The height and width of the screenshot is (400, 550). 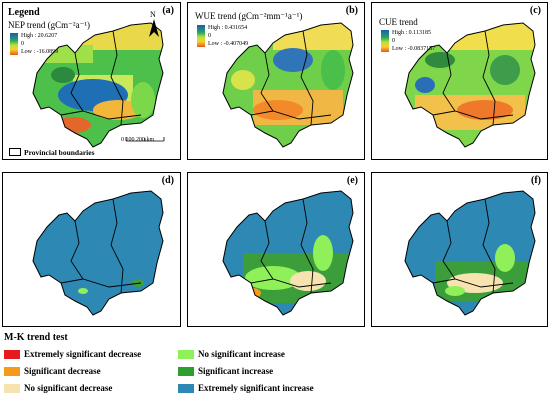 I want to click on wue-low: Low : -0.407049, so click(x=228, y=44).